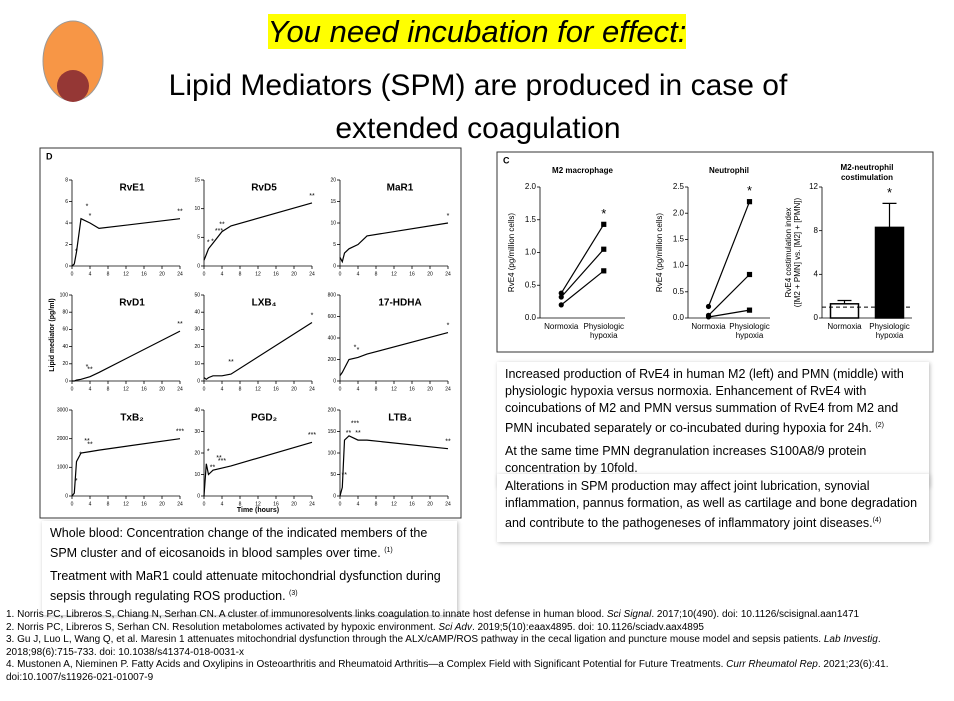 The width and height of the screenshot is (954, 701). I want to click on y-tick-label: 5, so click(198, 238).